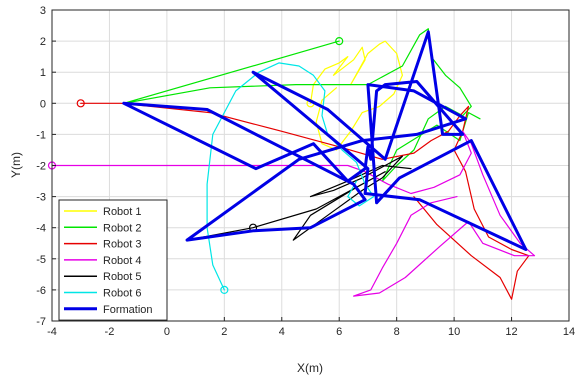  I want to click on x-tick-label: 8, so click(397, 332).